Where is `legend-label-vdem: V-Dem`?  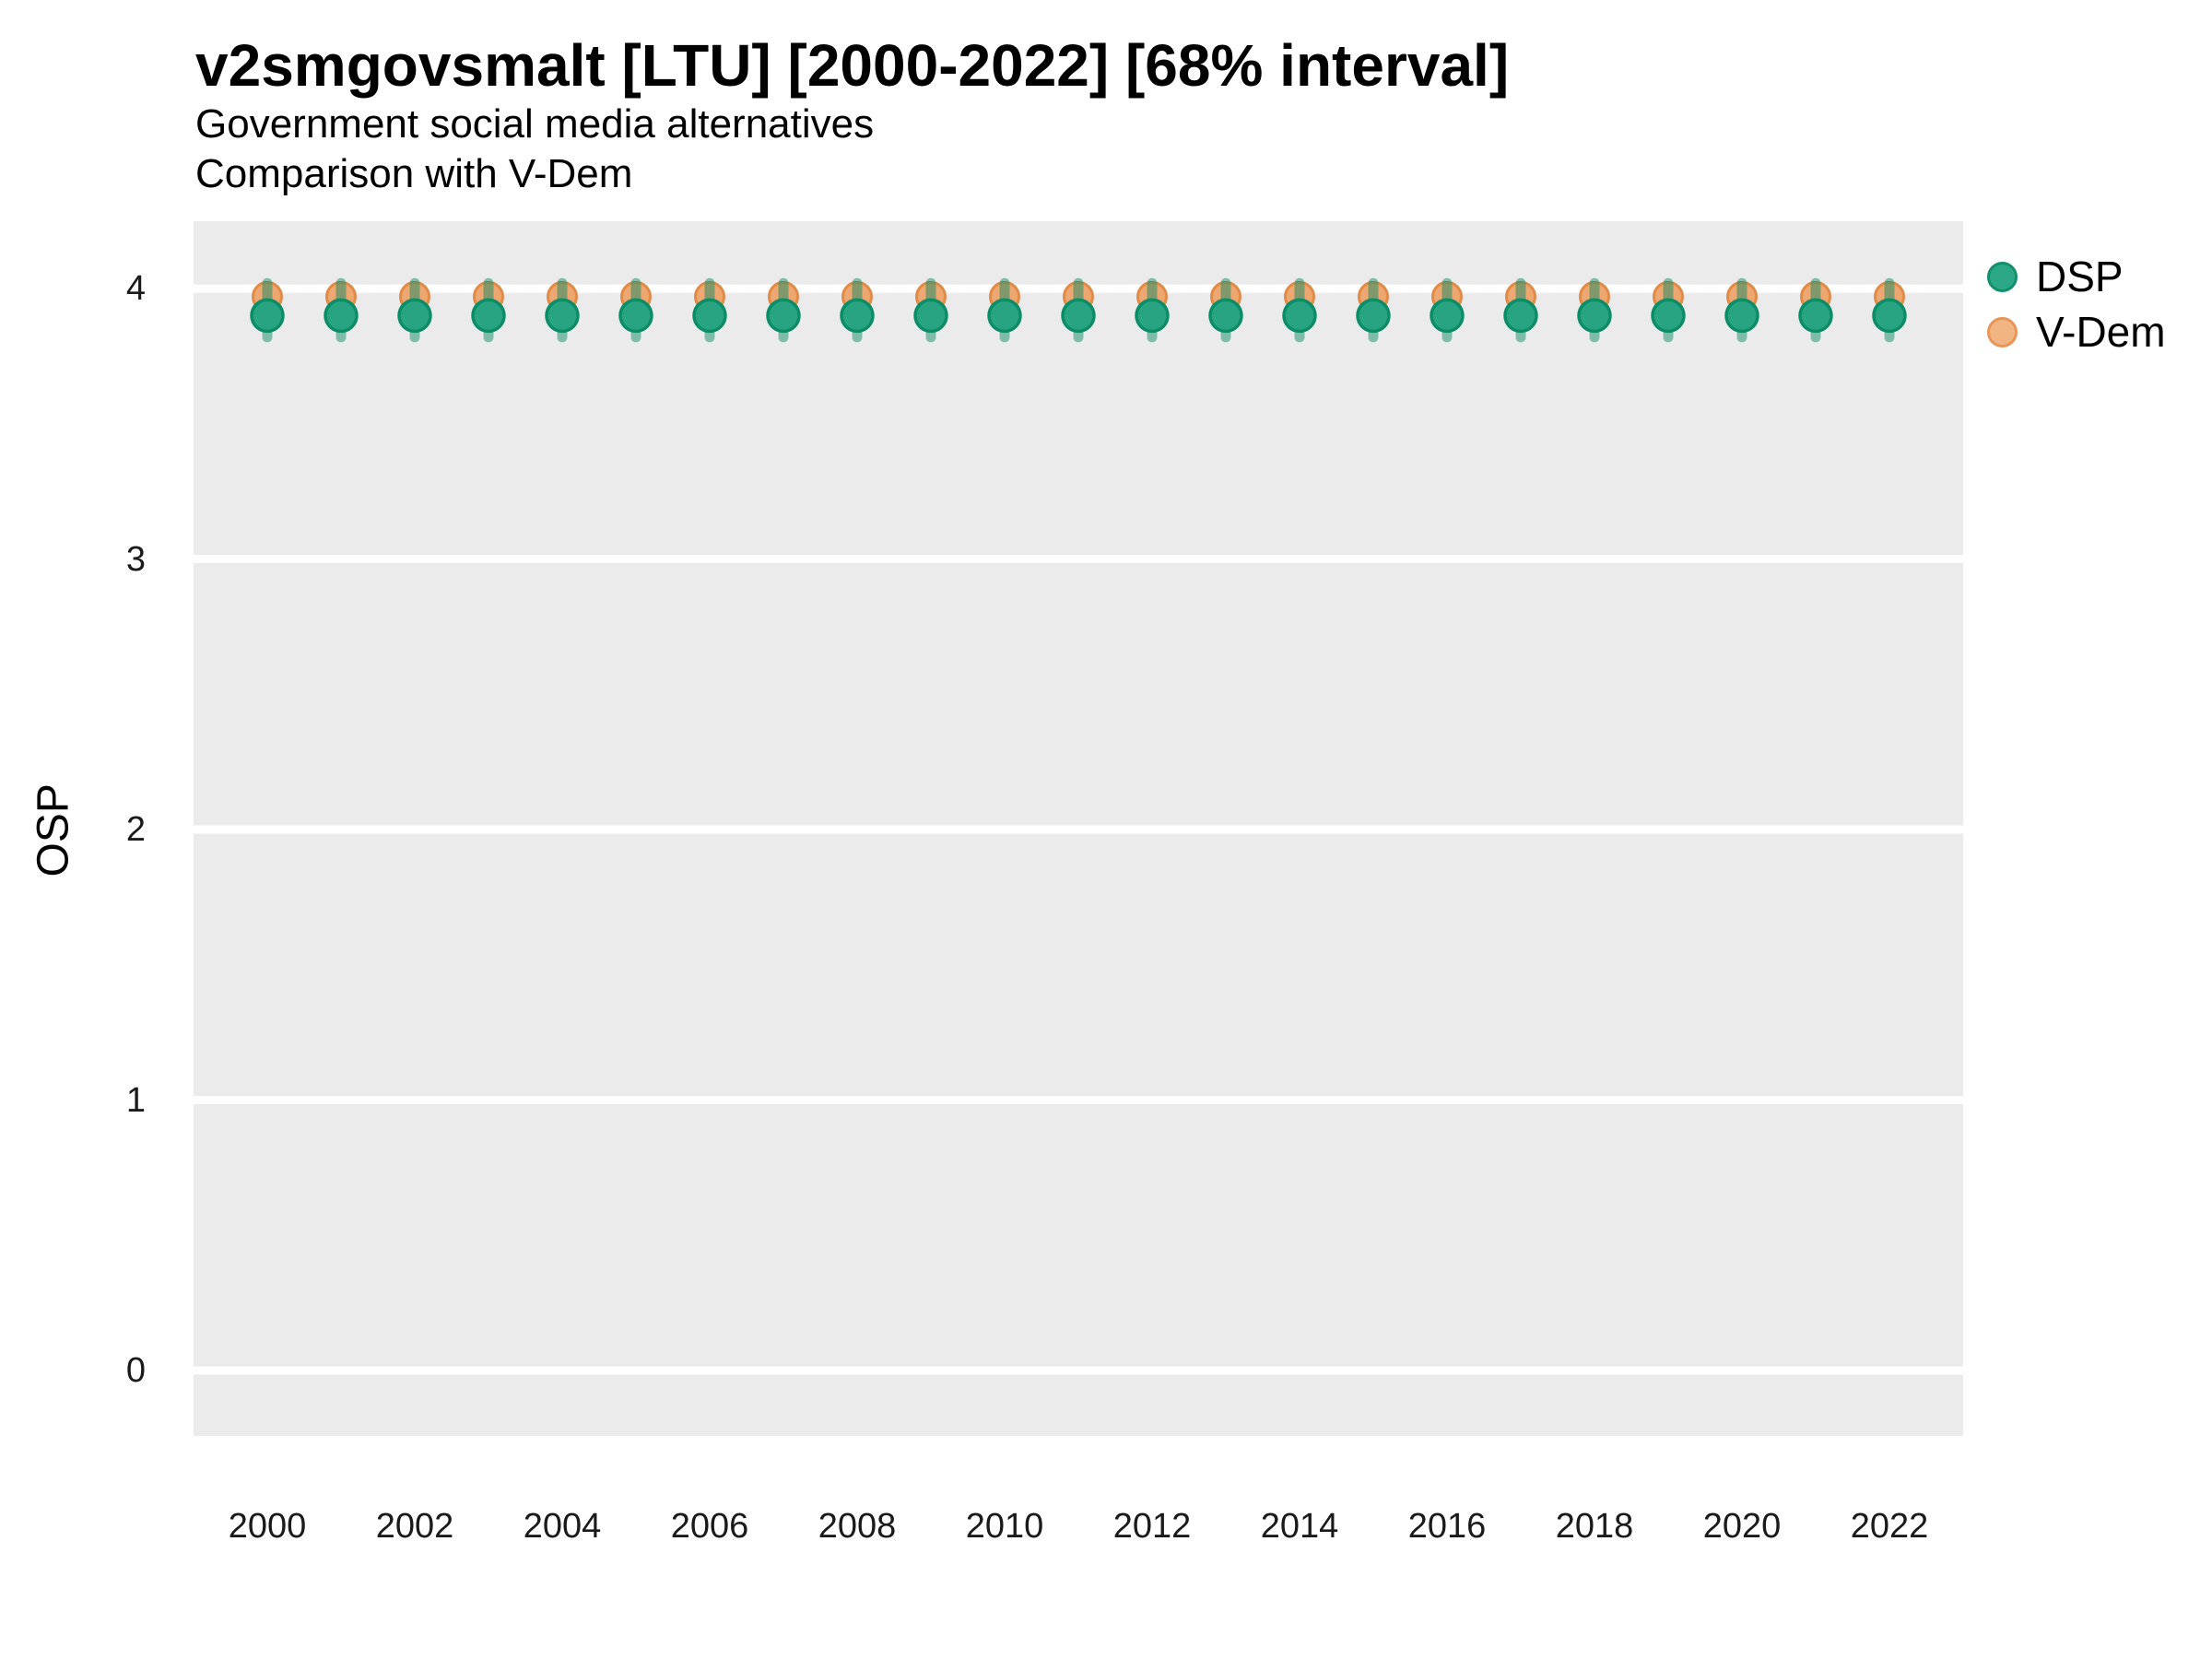
legend-label-vdem: V-Dem is located at coordinates (2101, 332).